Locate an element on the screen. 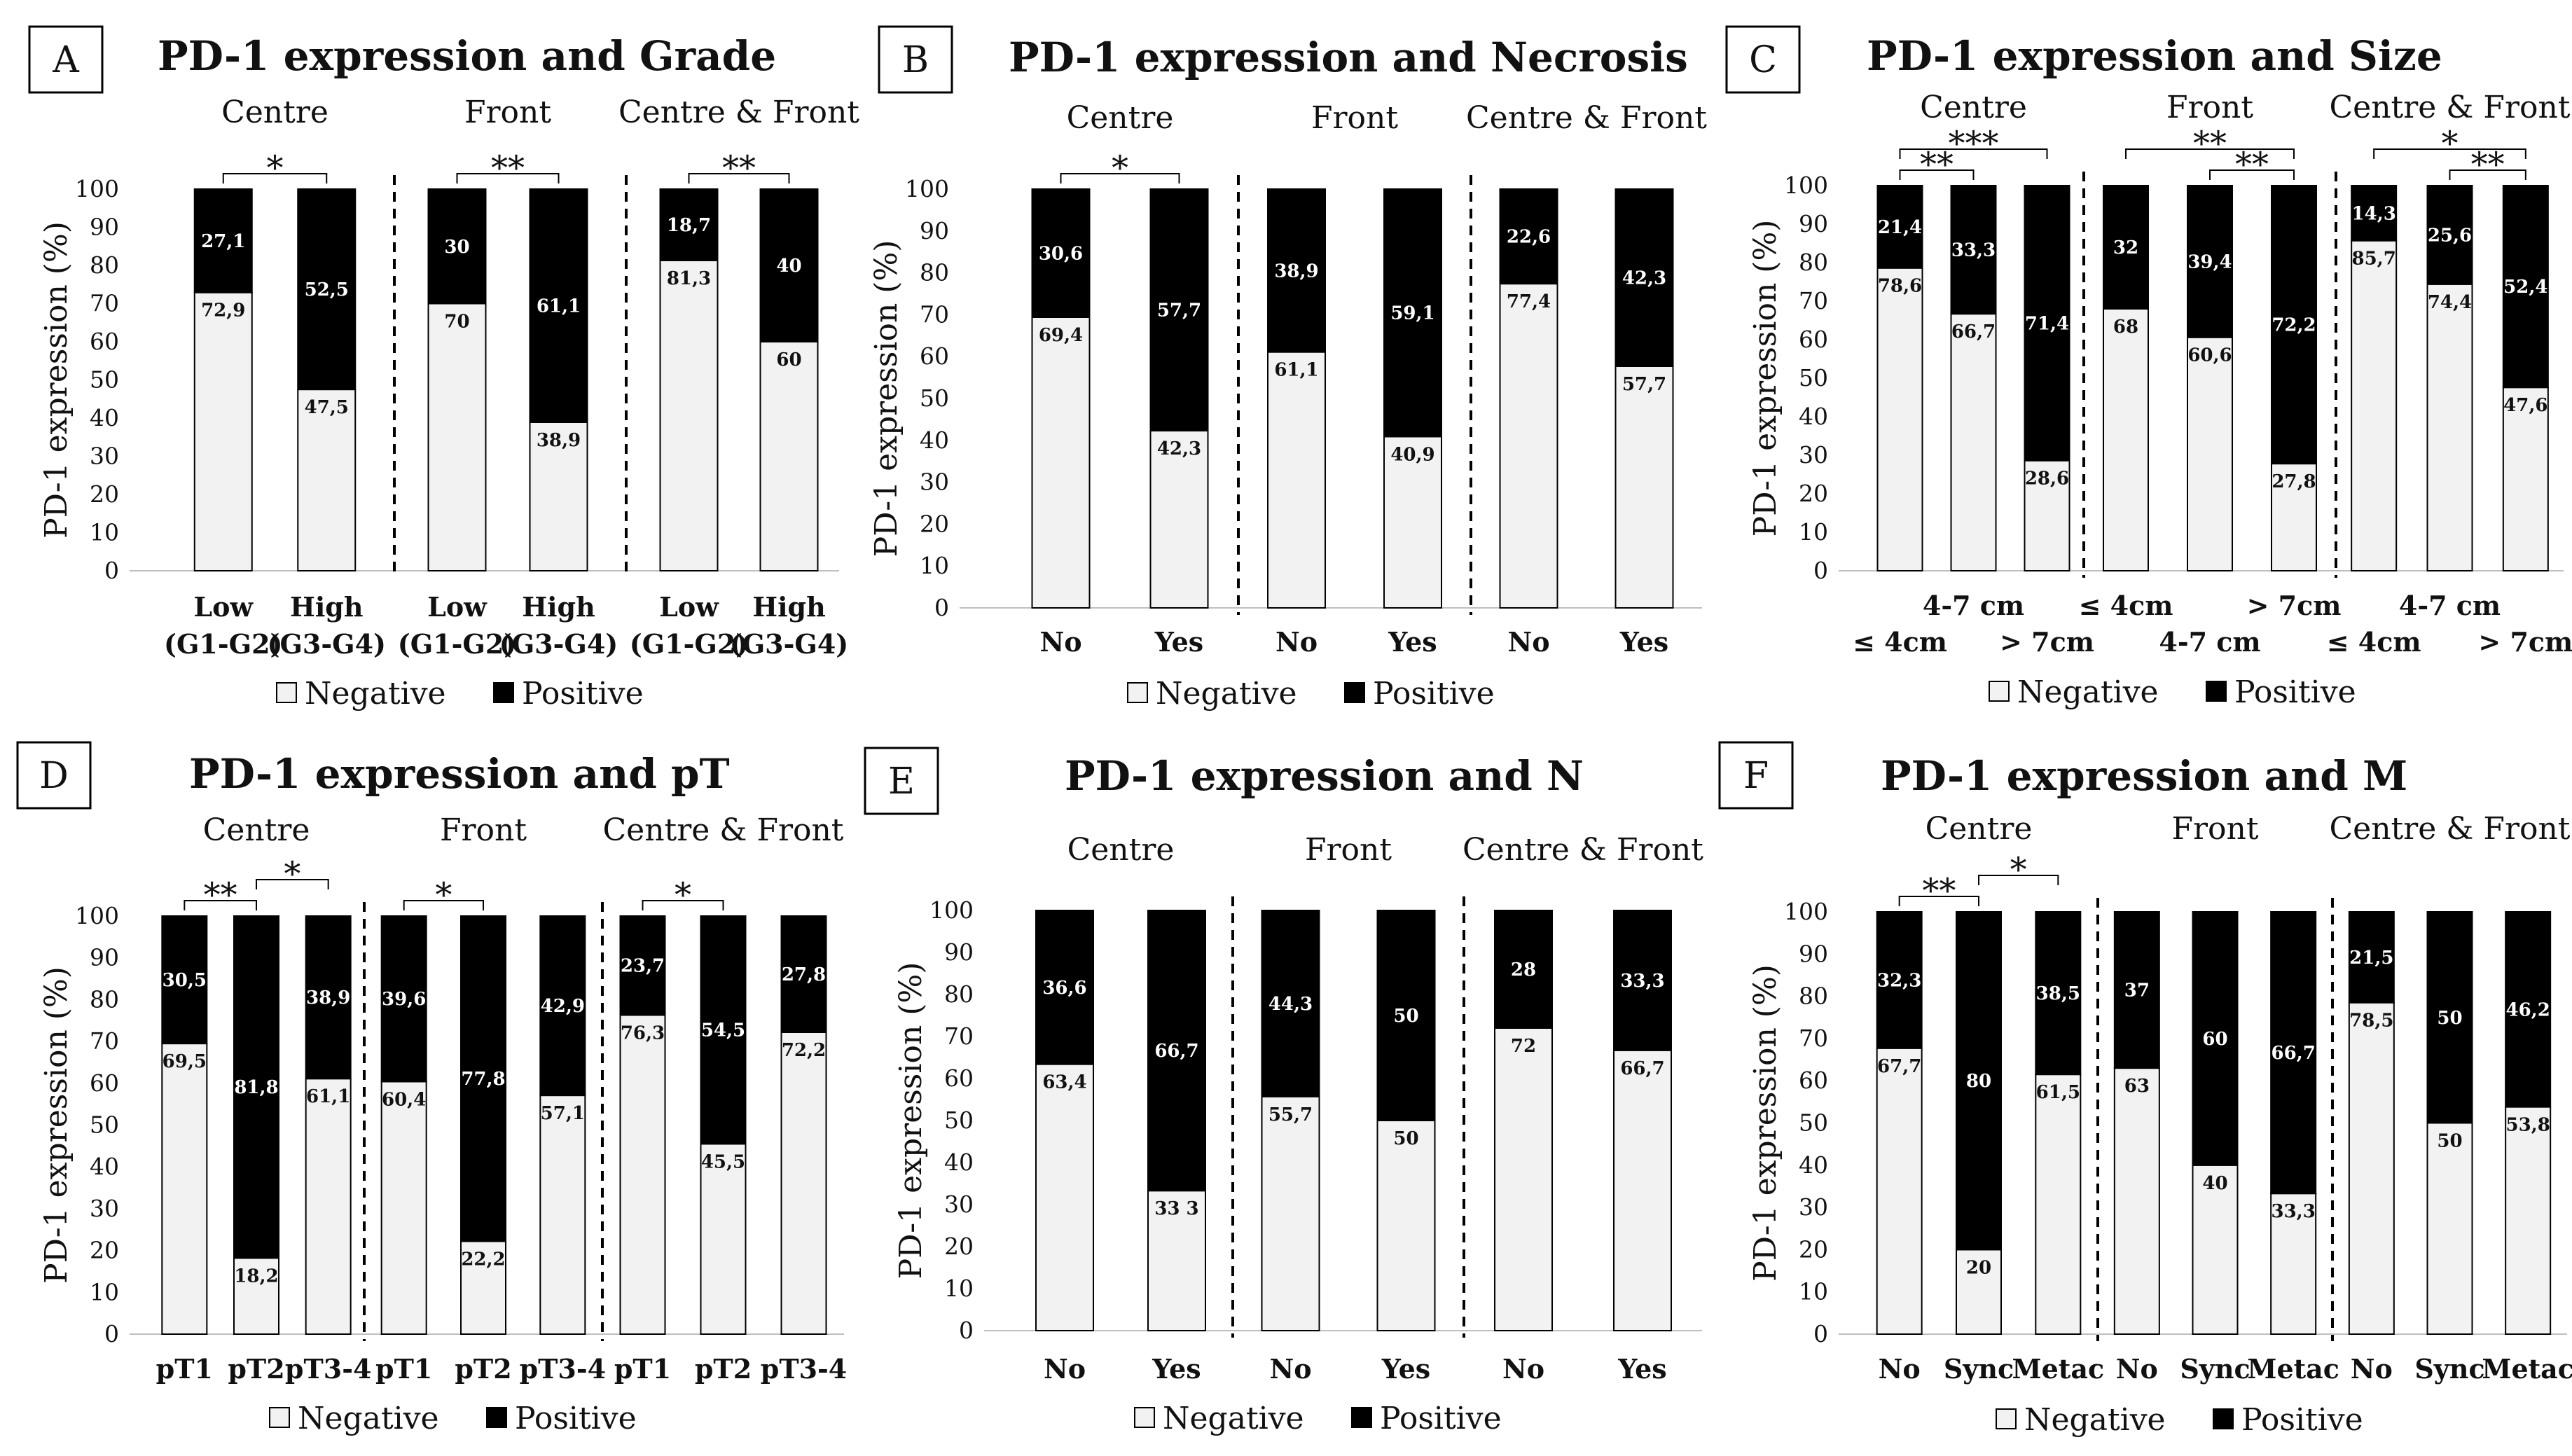  y-tick-label: 20 is located at coordinates (935, 523).